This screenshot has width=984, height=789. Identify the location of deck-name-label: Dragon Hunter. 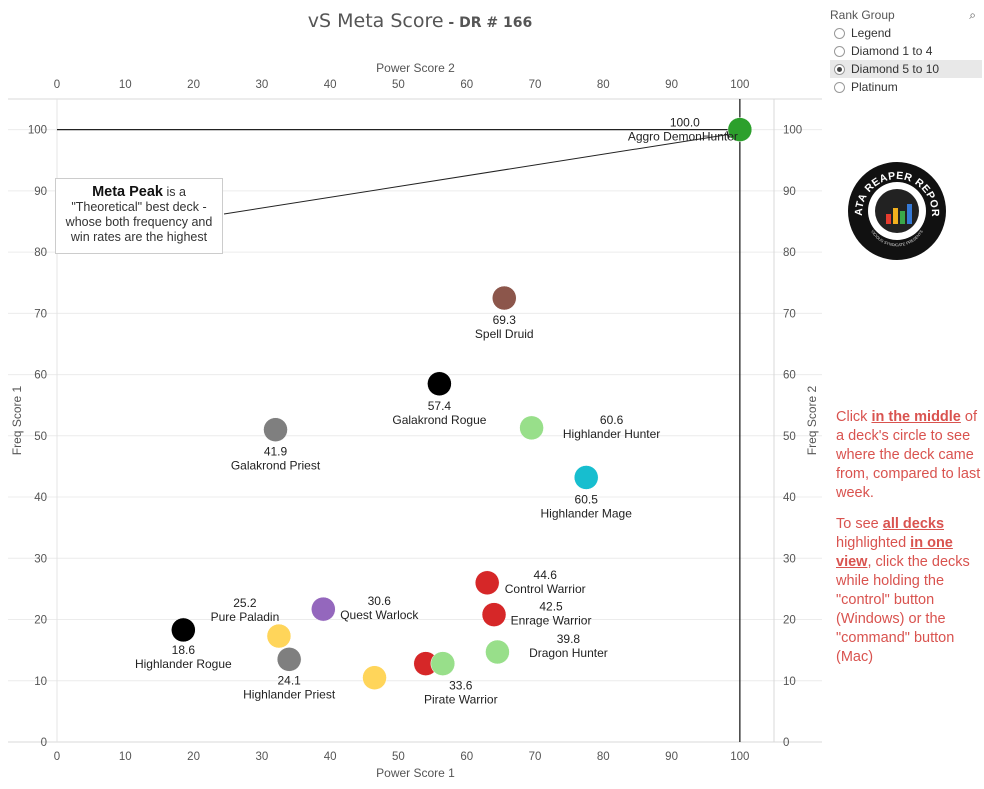
(568, 653).